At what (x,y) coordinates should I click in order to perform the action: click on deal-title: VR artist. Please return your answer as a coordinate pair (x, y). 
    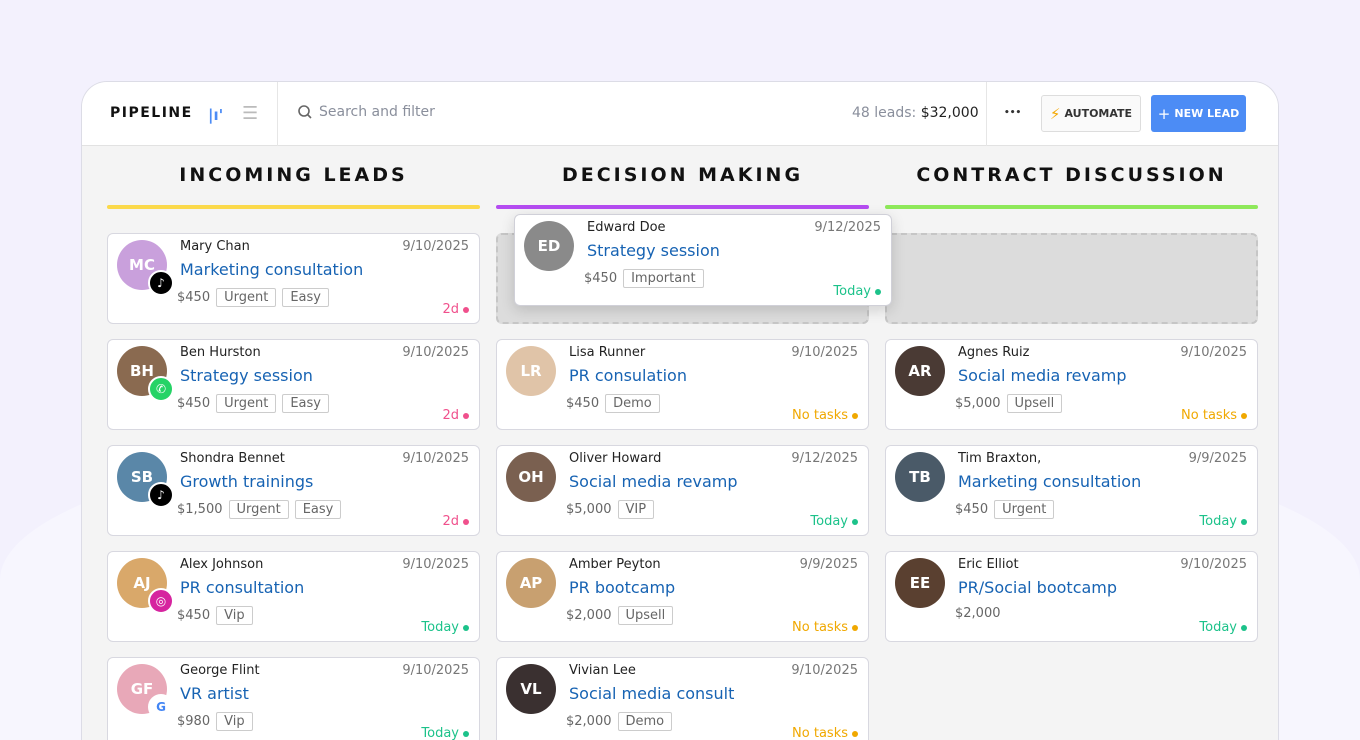
    Looking at the image, I should click on (214, 693).